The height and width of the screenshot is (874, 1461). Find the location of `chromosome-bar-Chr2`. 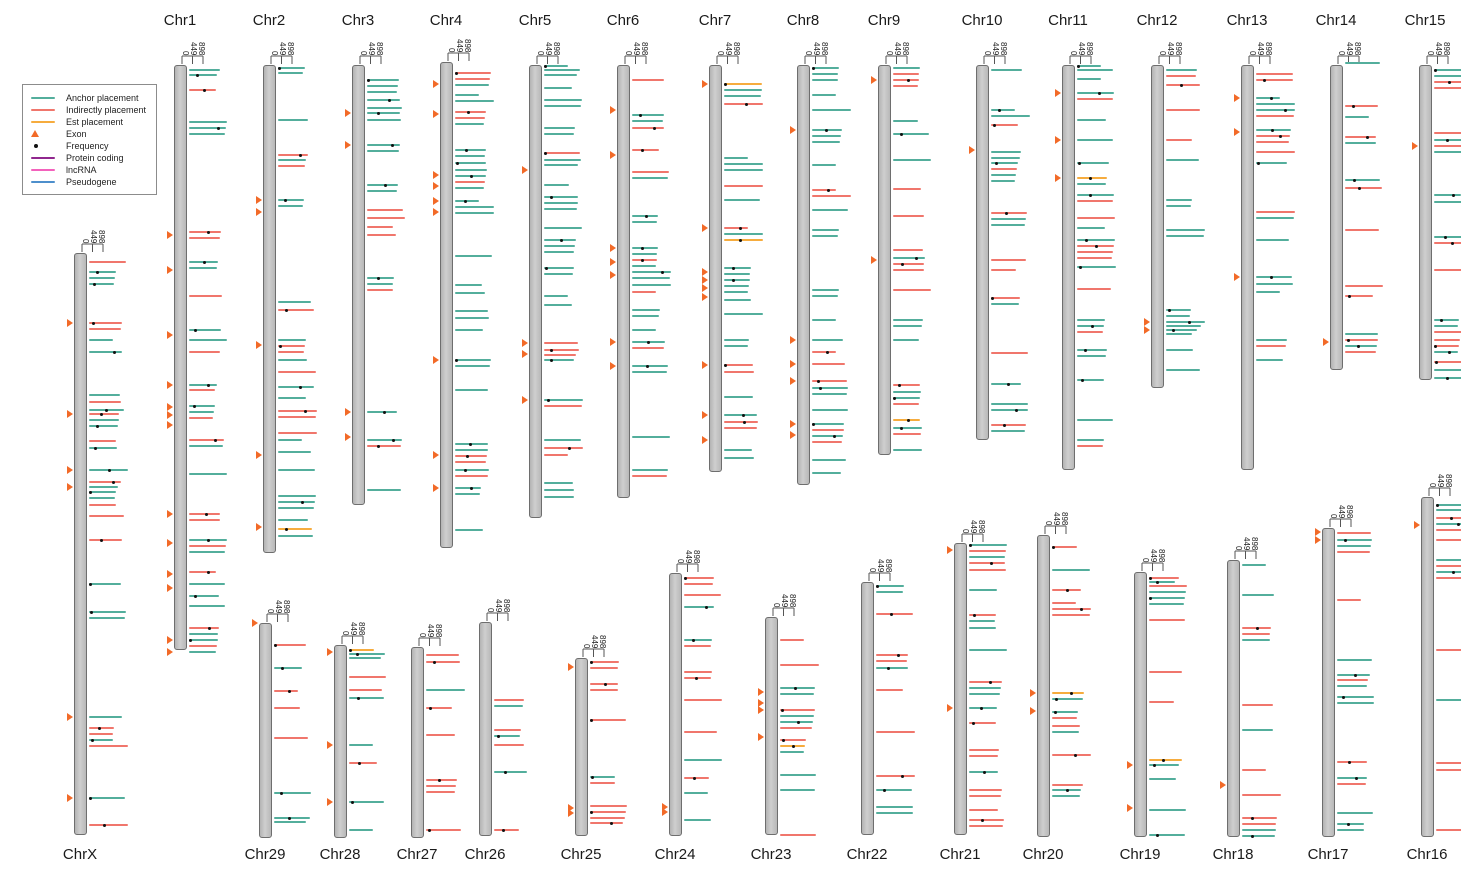

chromosome-bar-Chr2 is located at coordinates (269, 309).